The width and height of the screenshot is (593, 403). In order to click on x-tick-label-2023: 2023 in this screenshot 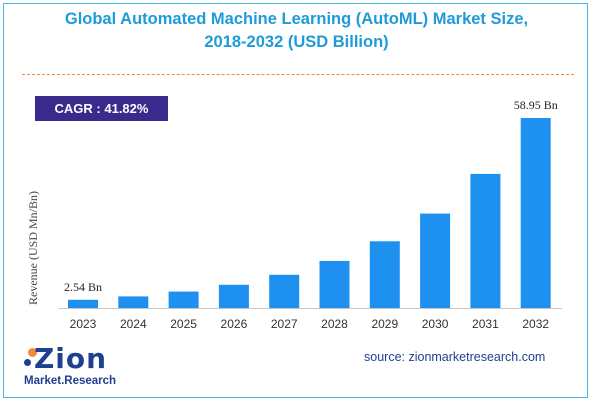, I will do `click(83, 324)`.